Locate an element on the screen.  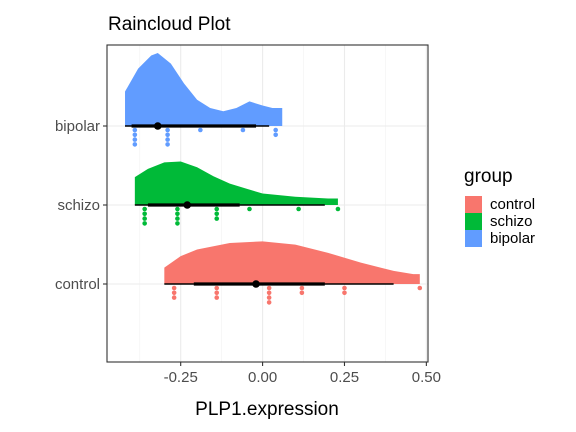
density-cloud-bipolar is located at coordinates (204, 89).